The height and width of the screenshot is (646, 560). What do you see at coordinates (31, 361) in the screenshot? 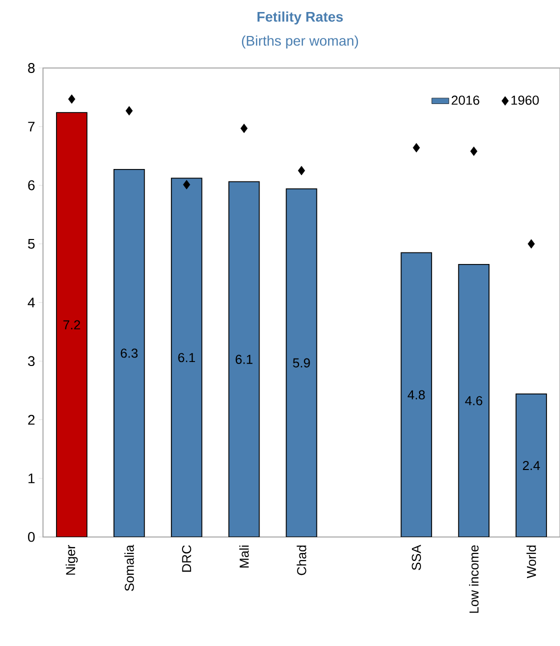
I see `y-tick-label: 3` at bounding box center [31, 361].